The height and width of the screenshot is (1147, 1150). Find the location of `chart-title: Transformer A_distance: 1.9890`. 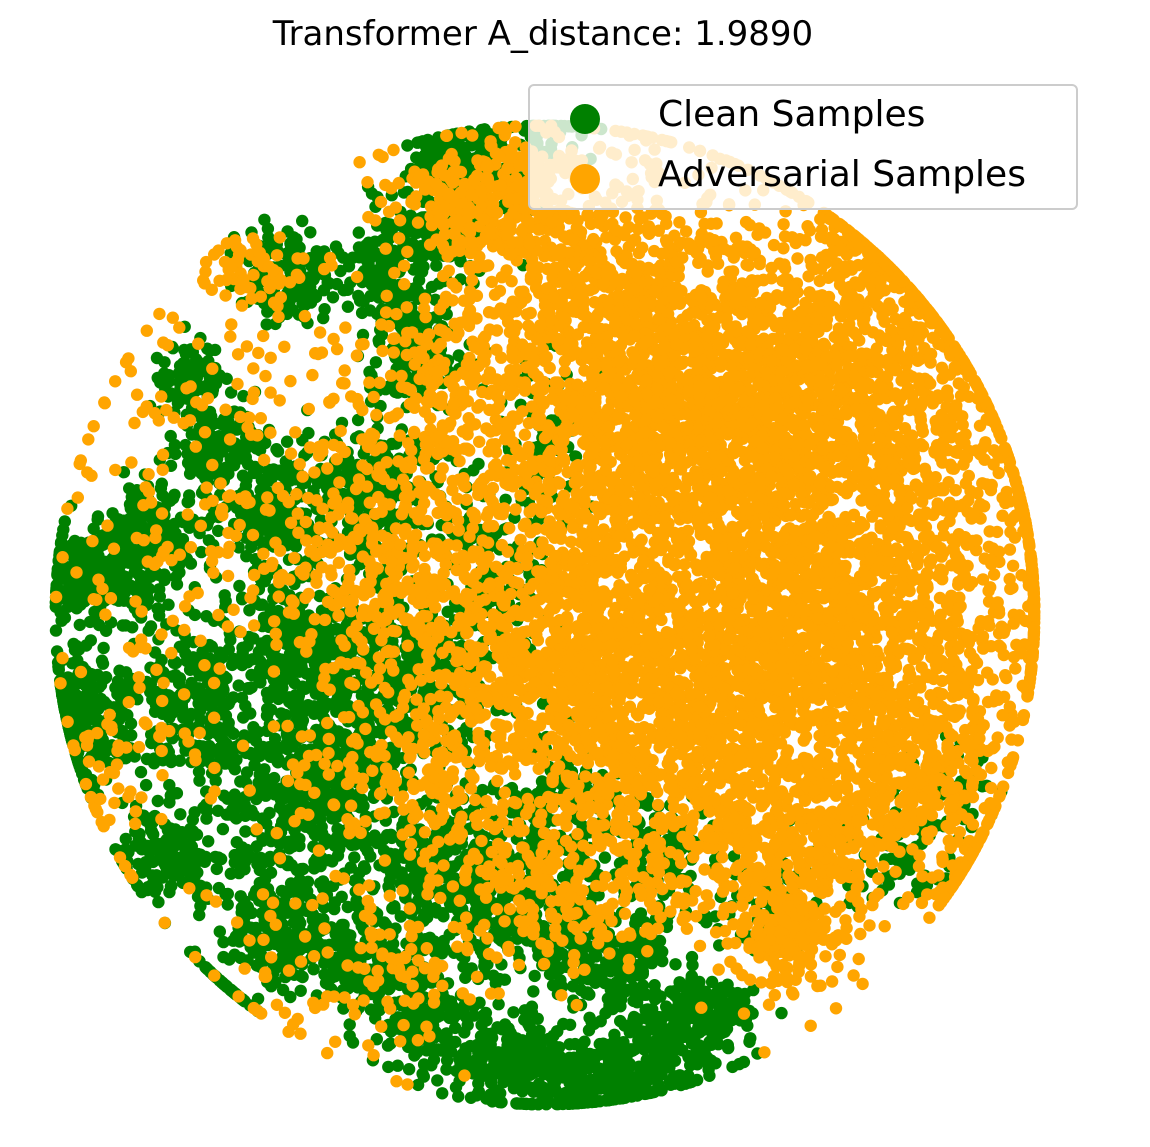

chart-title: Transformer A_distance: 1.9890 is located at coordinates (543, 34).